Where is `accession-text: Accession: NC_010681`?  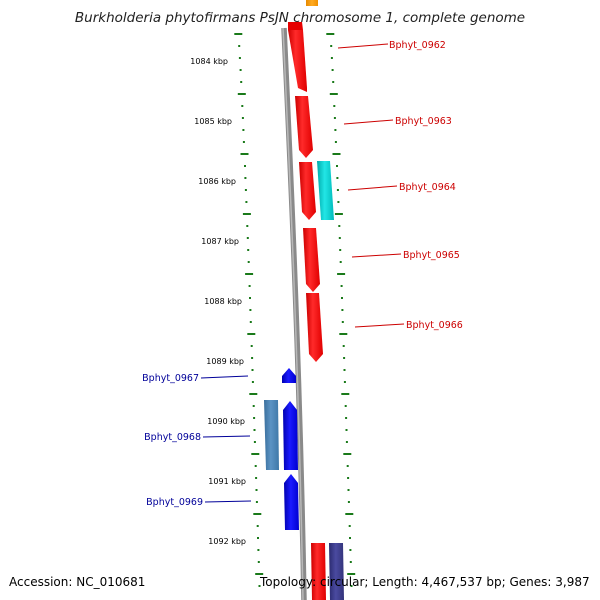
accession-text: Accession: NC_010681 is located at coordinates (77, 582).